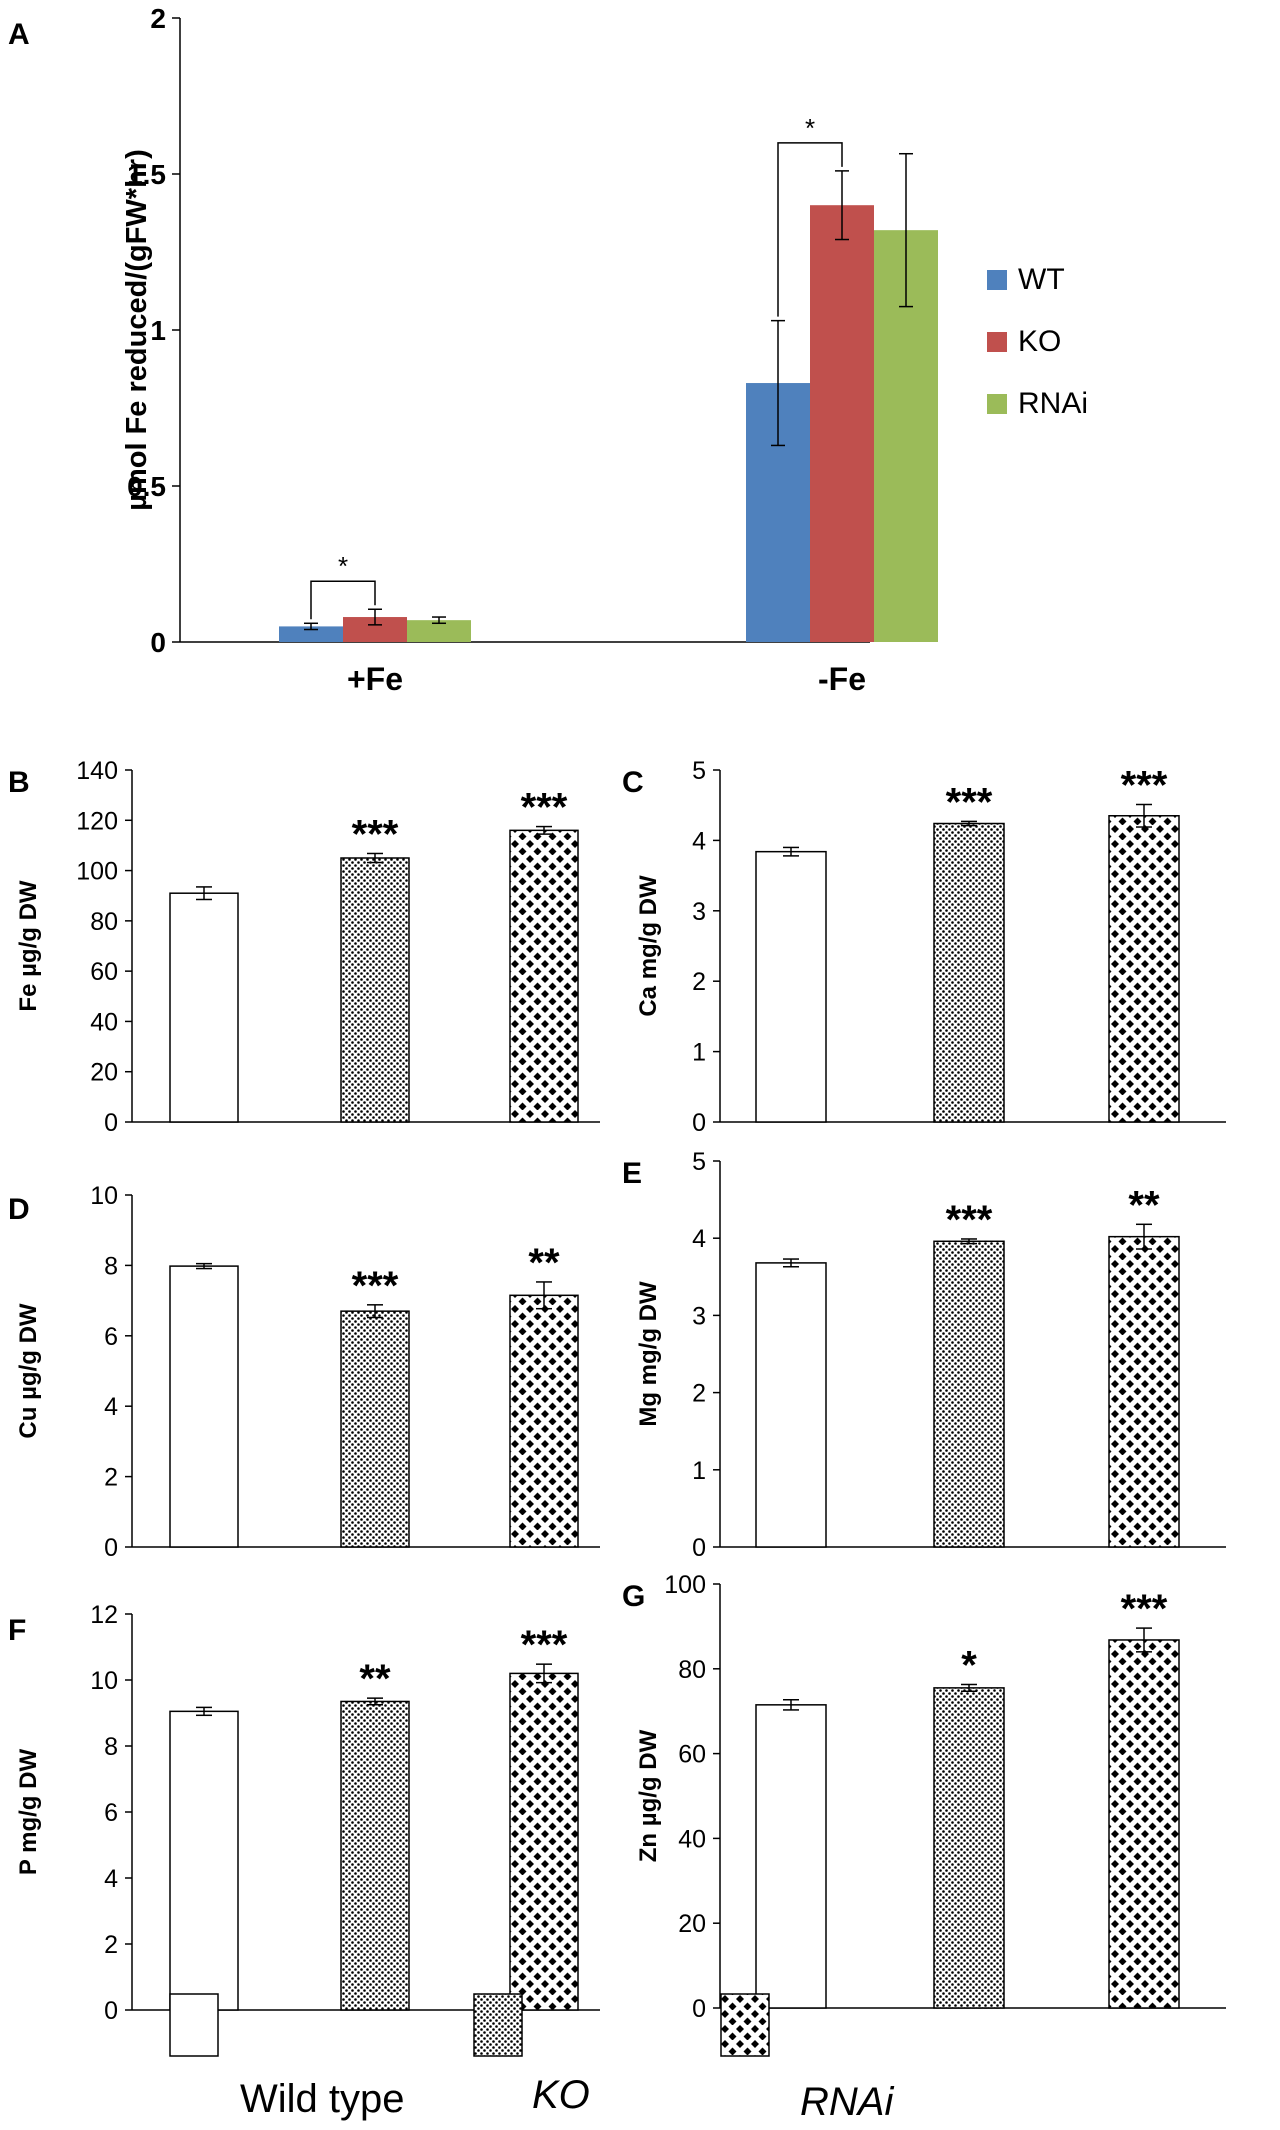 This screenshot has height=2130, width=1280. I want to click on panel-letter: B, so click(19, 782).